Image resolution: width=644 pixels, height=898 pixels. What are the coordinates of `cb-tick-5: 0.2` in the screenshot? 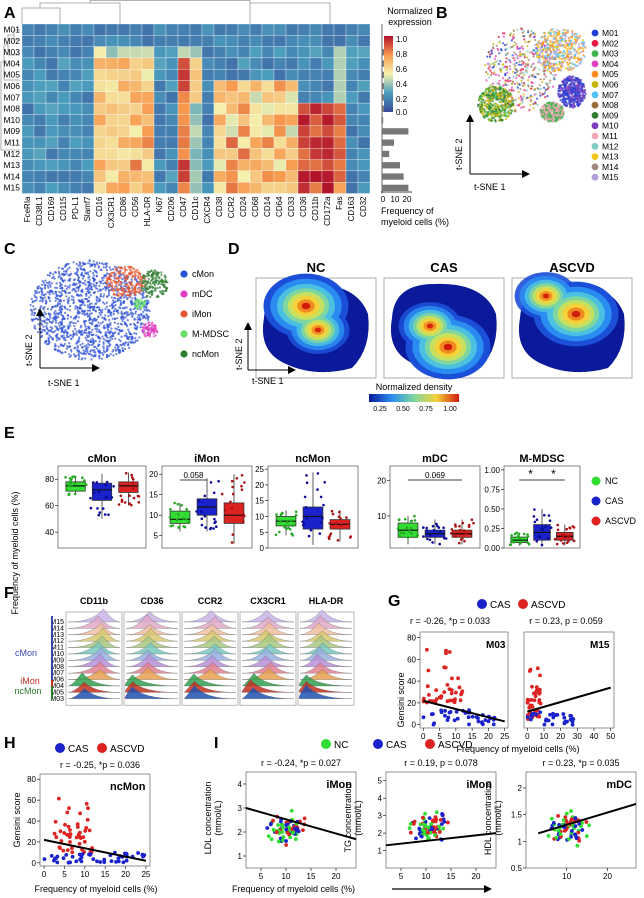 It's located at (402, 99).